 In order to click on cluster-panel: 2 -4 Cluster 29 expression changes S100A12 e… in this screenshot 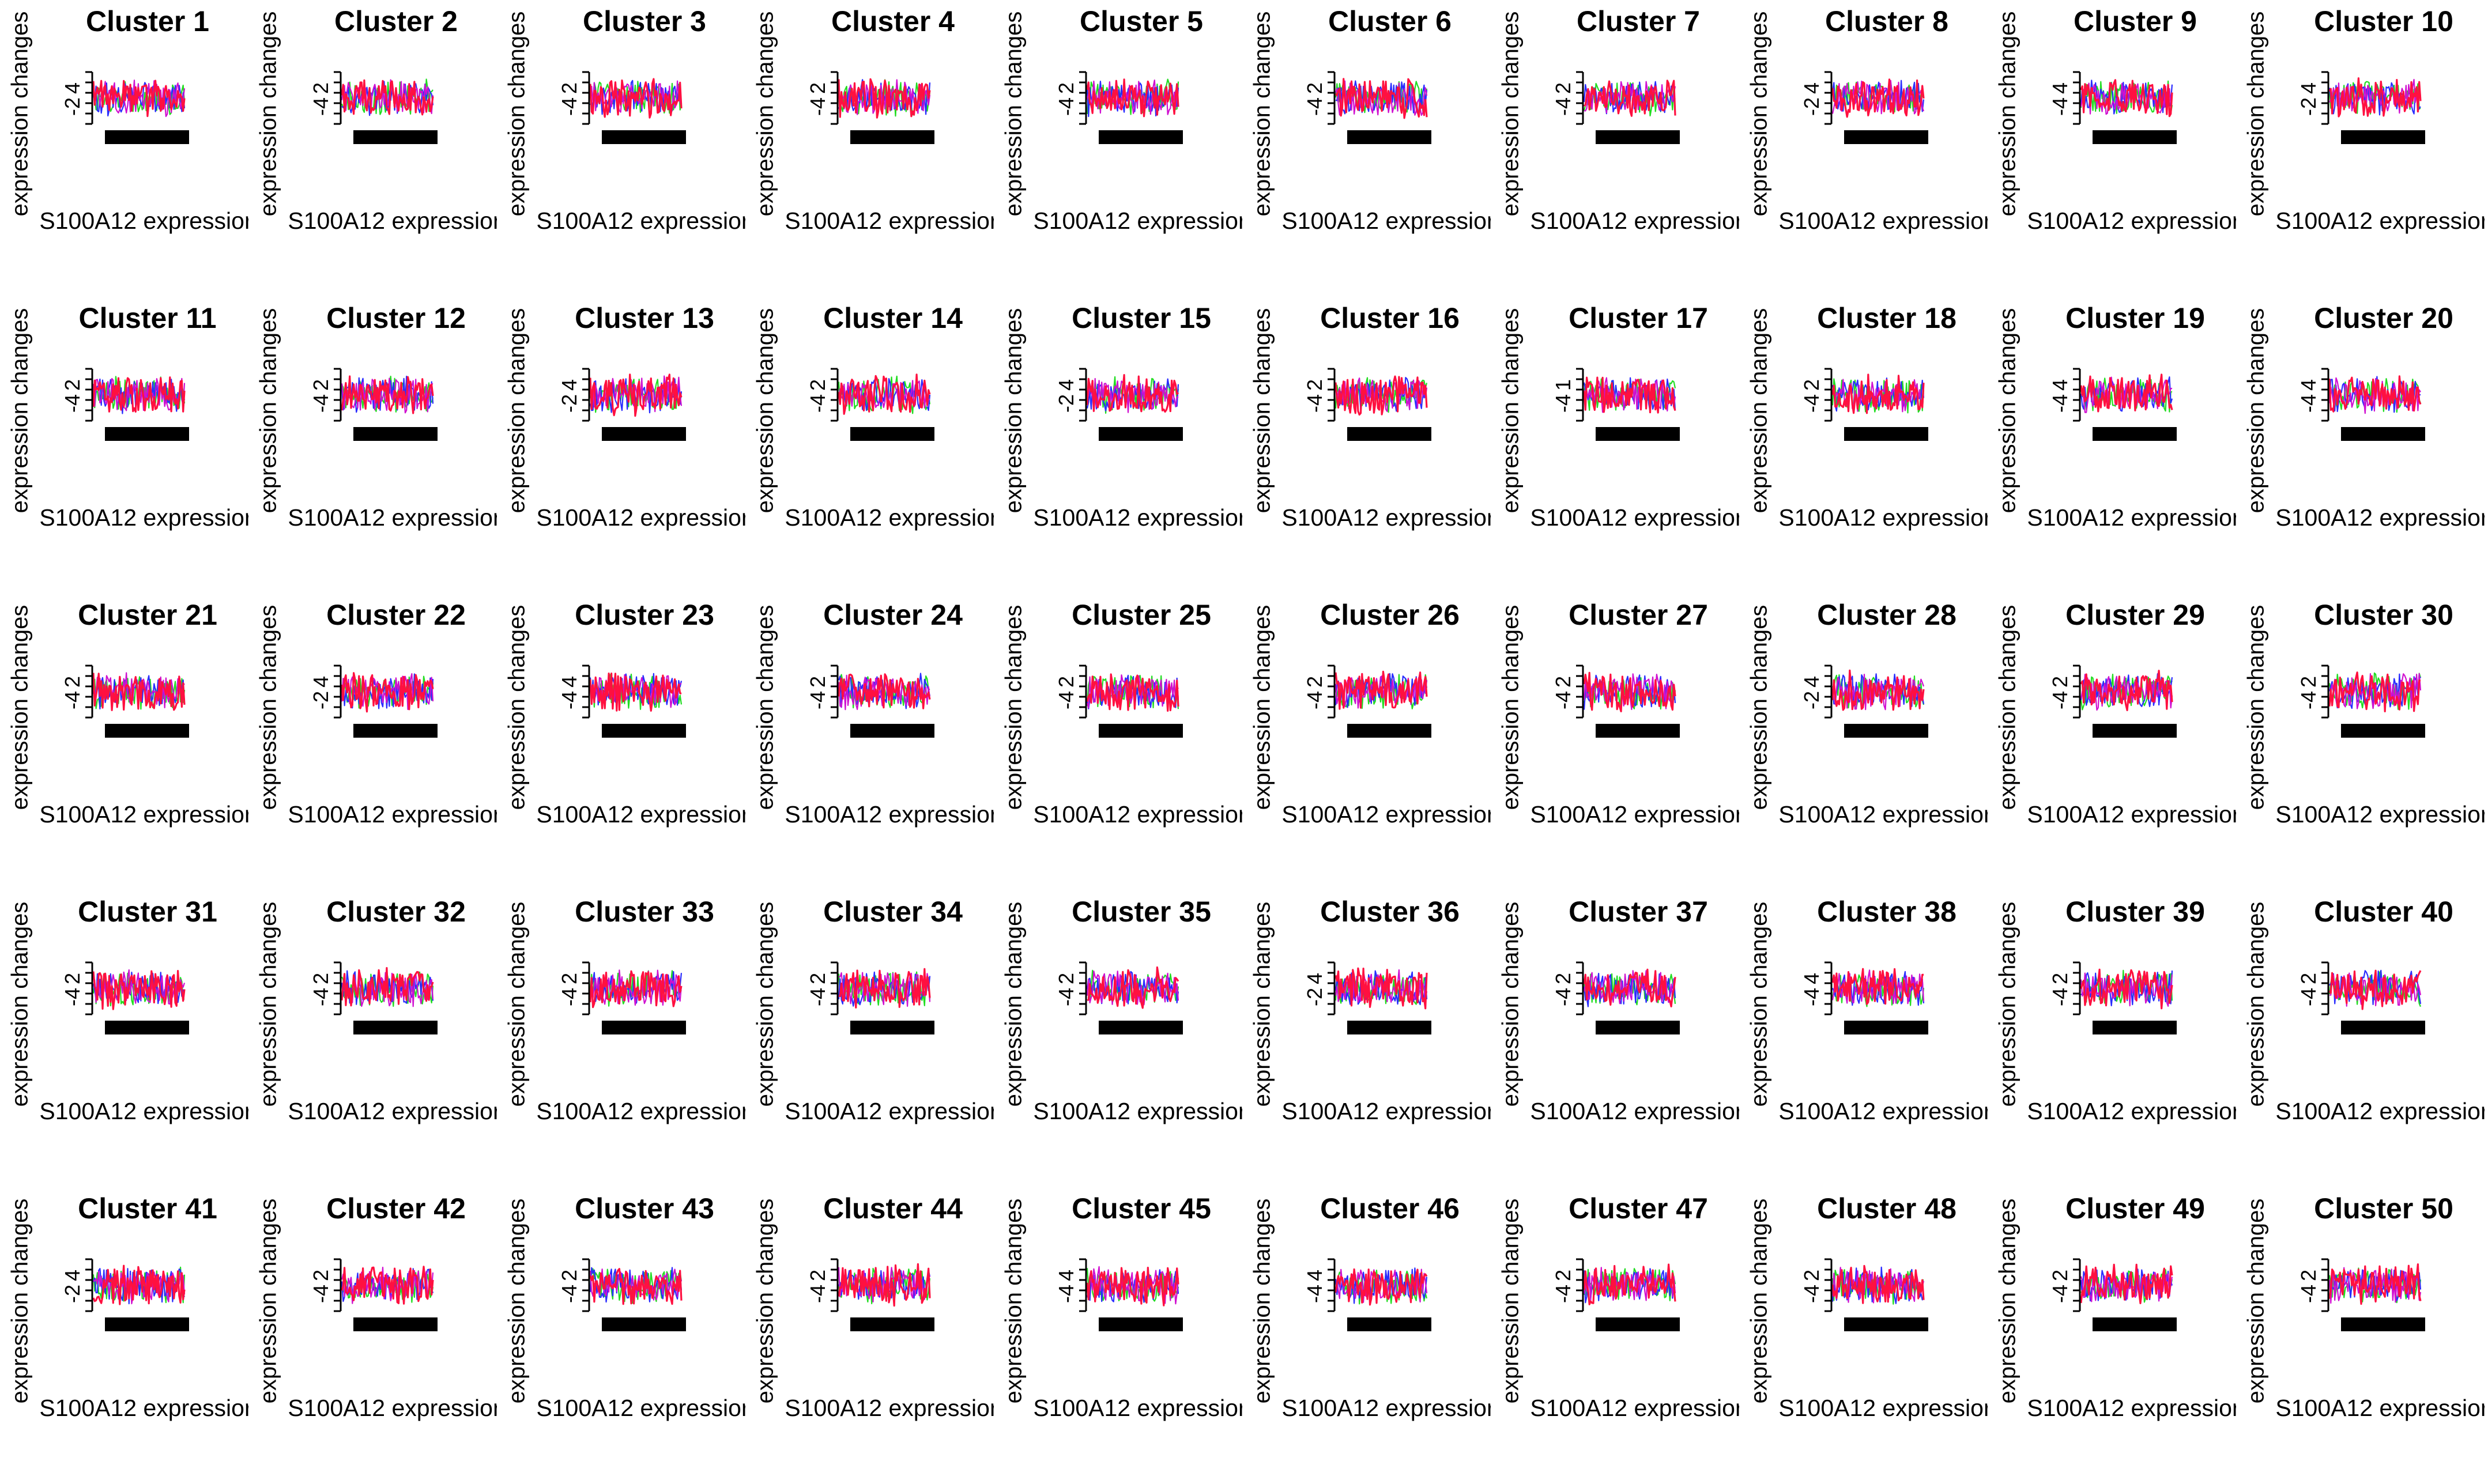, I will do `click(2112, 742)`.